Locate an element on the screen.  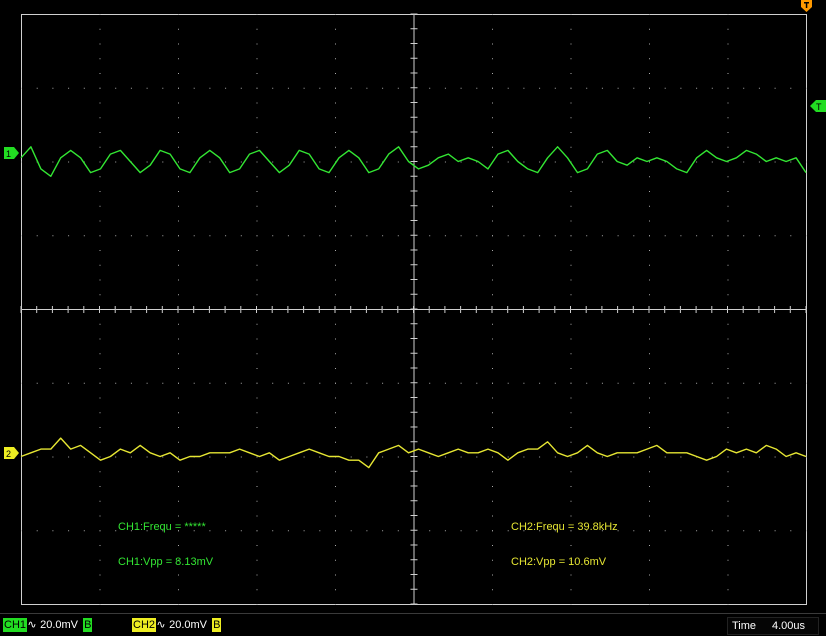
ch1-label: CH1 is located at coordinates (15, 625).